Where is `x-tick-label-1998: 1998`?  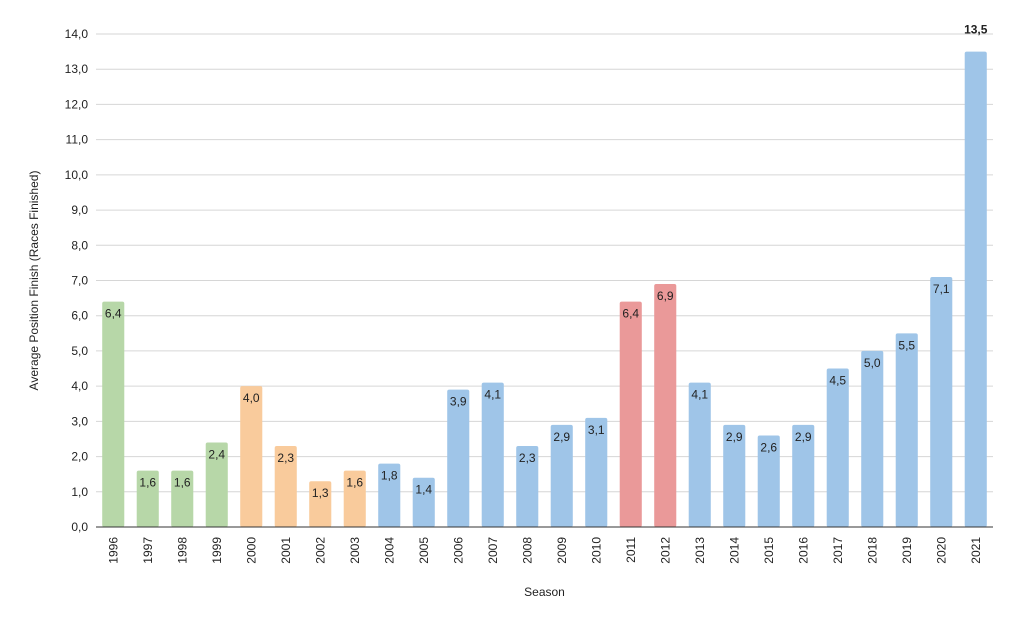
x-tick-label-1998: 1998 is located at coordinates (182, 550).